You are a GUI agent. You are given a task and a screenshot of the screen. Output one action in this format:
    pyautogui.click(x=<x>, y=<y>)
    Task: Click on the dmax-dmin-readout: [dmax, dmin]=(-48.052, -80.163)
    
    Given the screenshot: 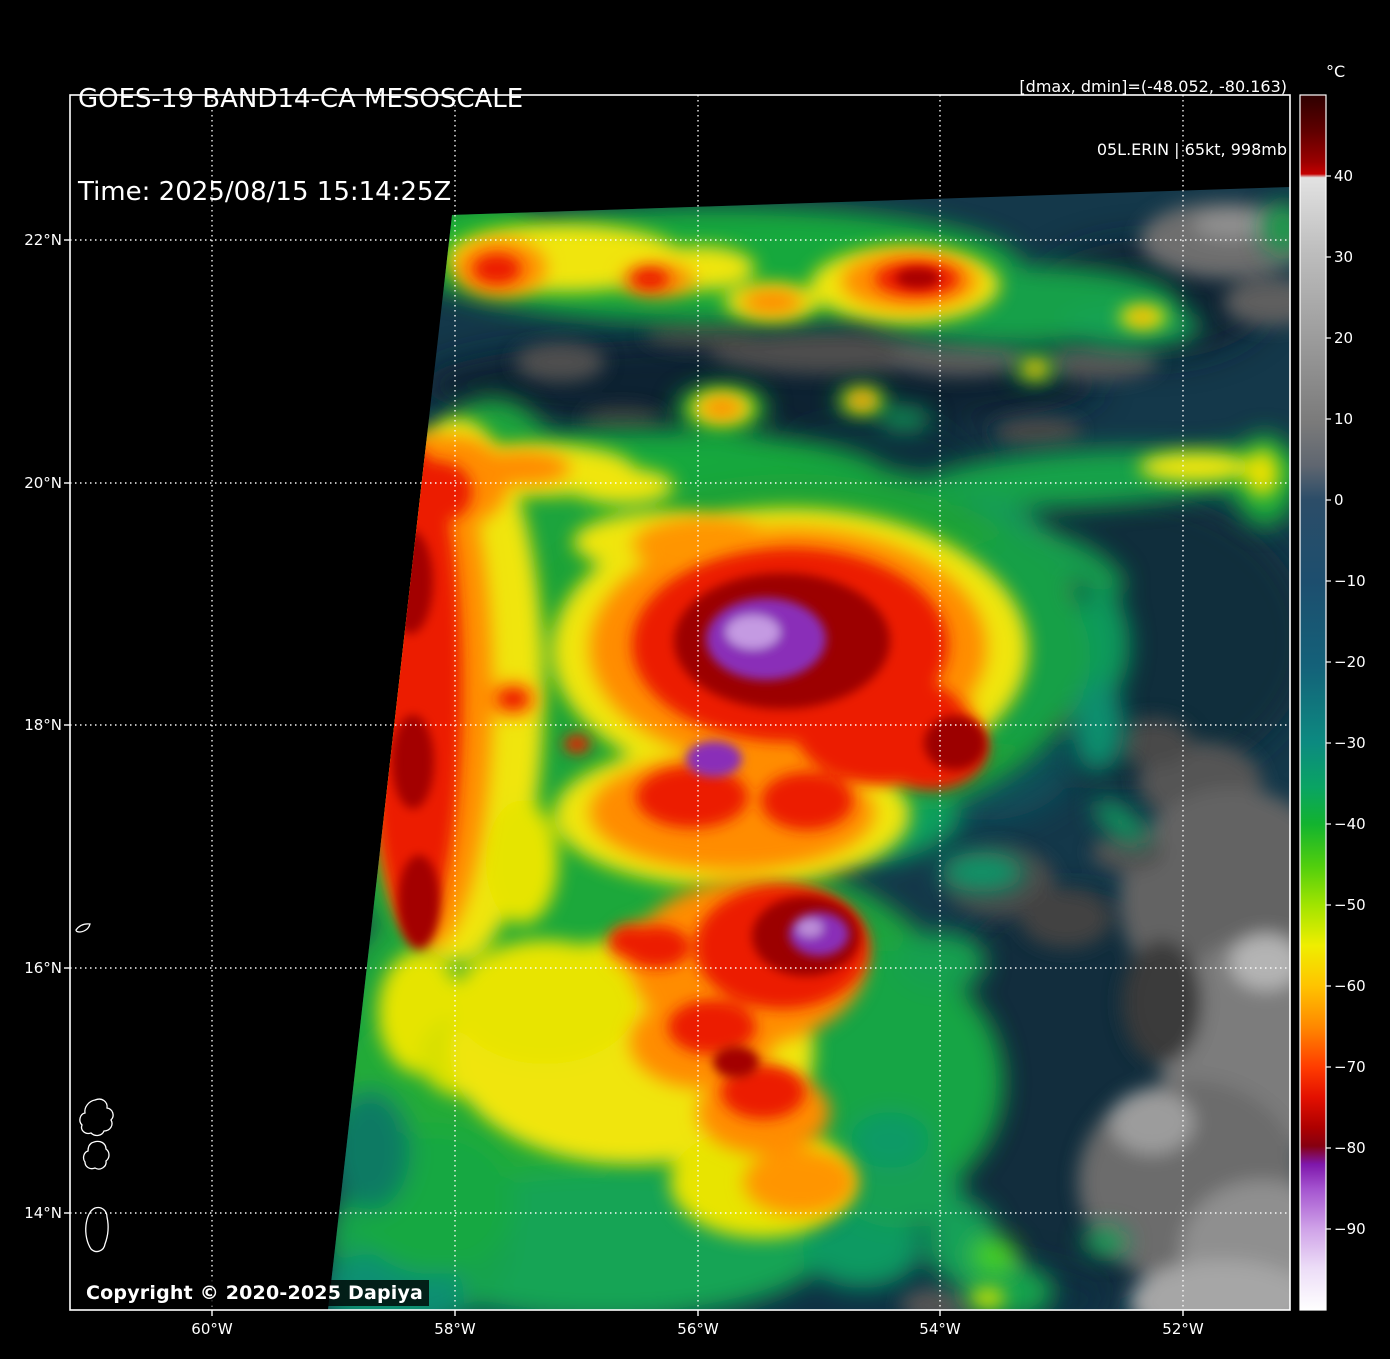 What is the action you would take?
    pyautogui.click(x=1153, y=86)
    